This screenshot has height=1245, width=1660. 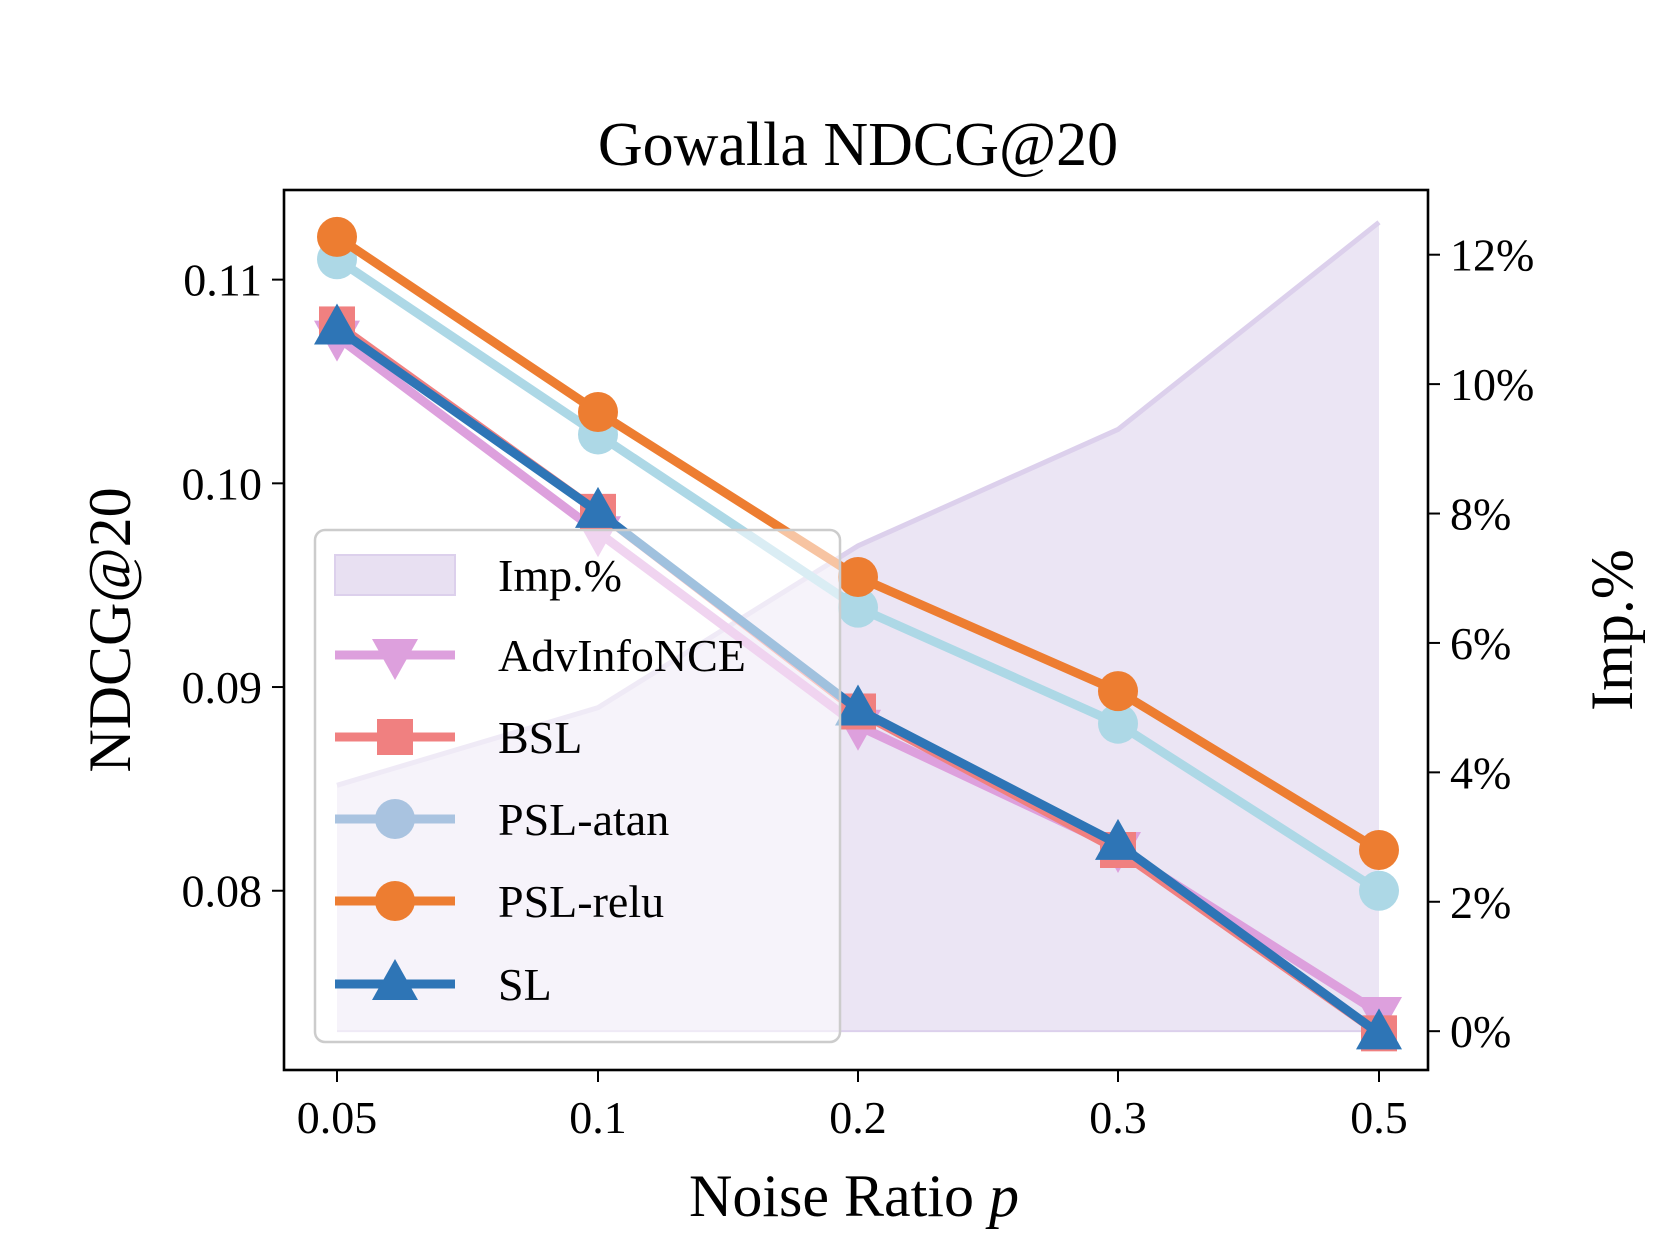 What do you see at coordinates (1492, 255) in the screenshot?
I see `y2-tick-label: 12%` at bounding box center [1492, 255].